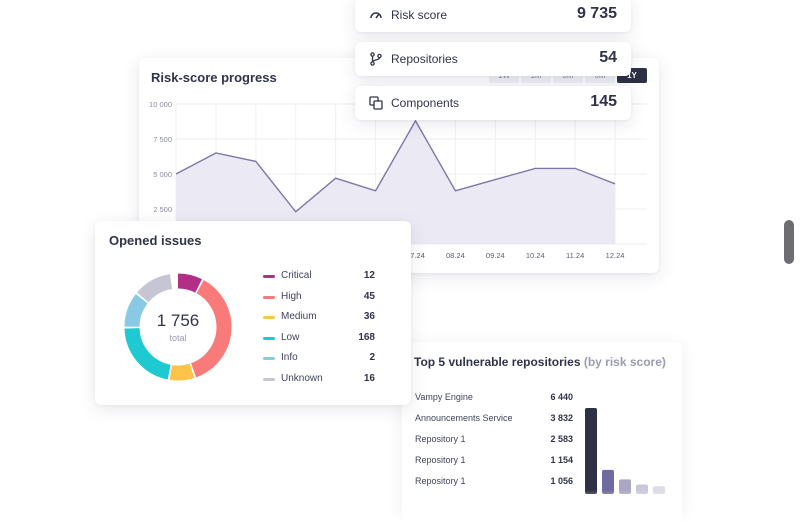  I want to click on x-tick-label: 11.24, so click(575, 255).